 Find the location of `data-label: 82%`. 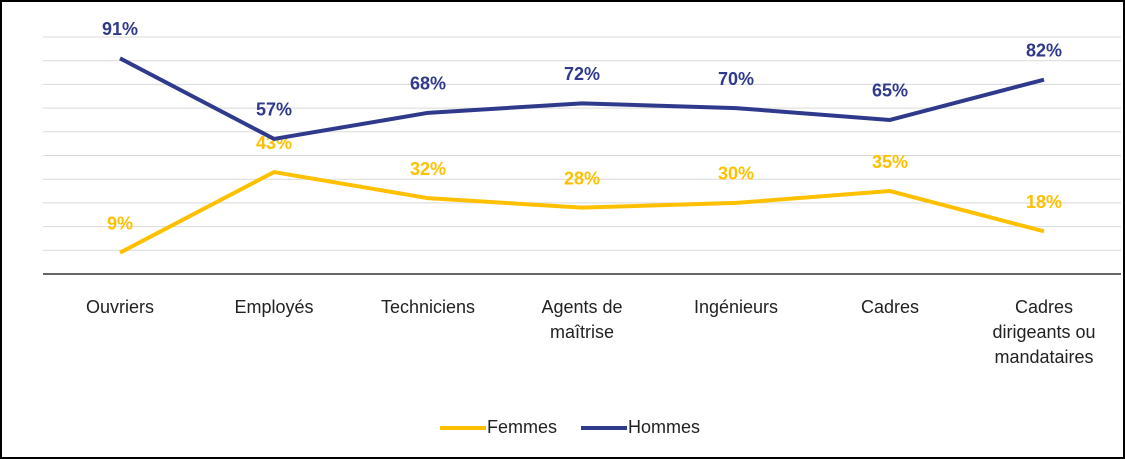

data-label: 82% is located at coordinates (1044, 50).